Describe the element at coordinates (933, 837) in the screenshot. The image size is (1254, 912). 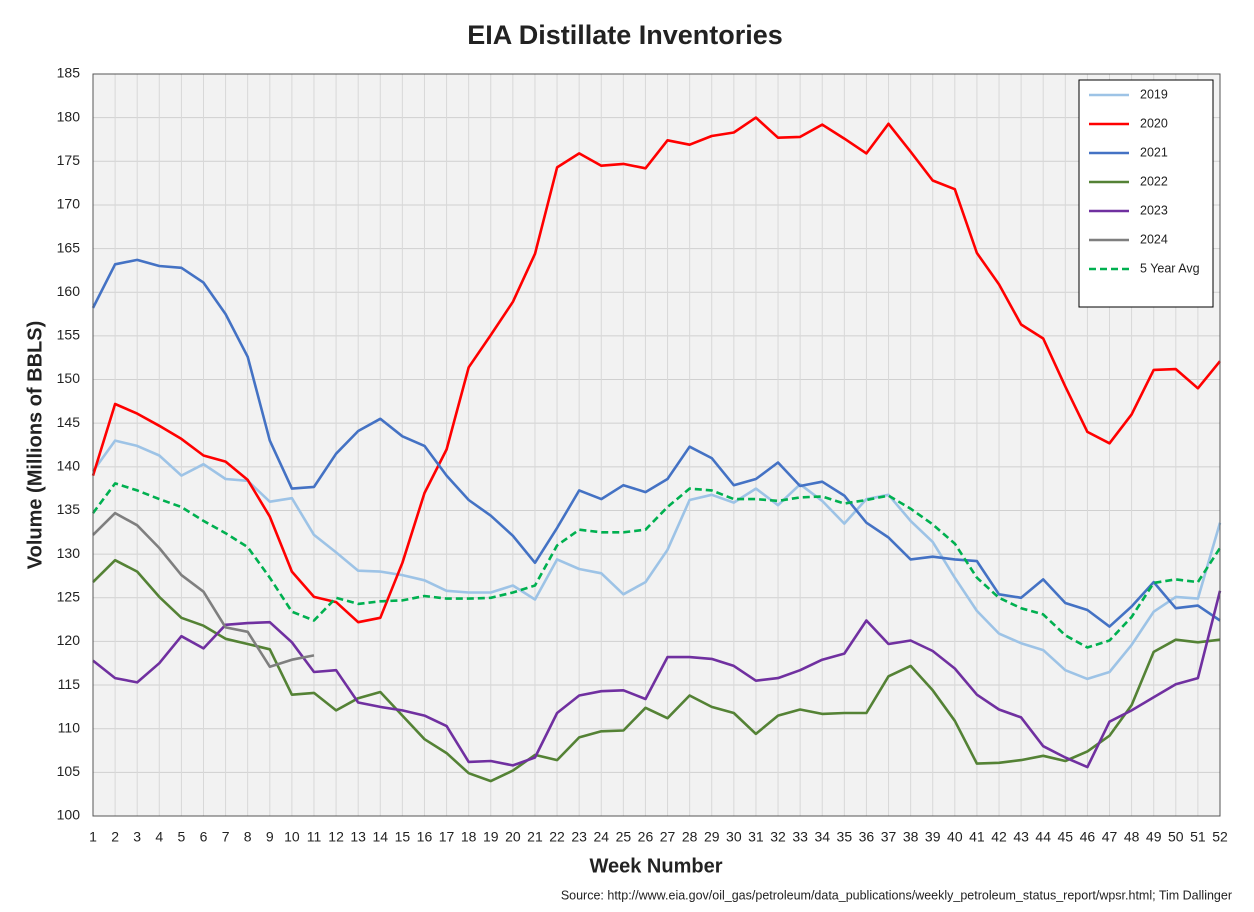
I see `x-tick-label: 39` at that location.